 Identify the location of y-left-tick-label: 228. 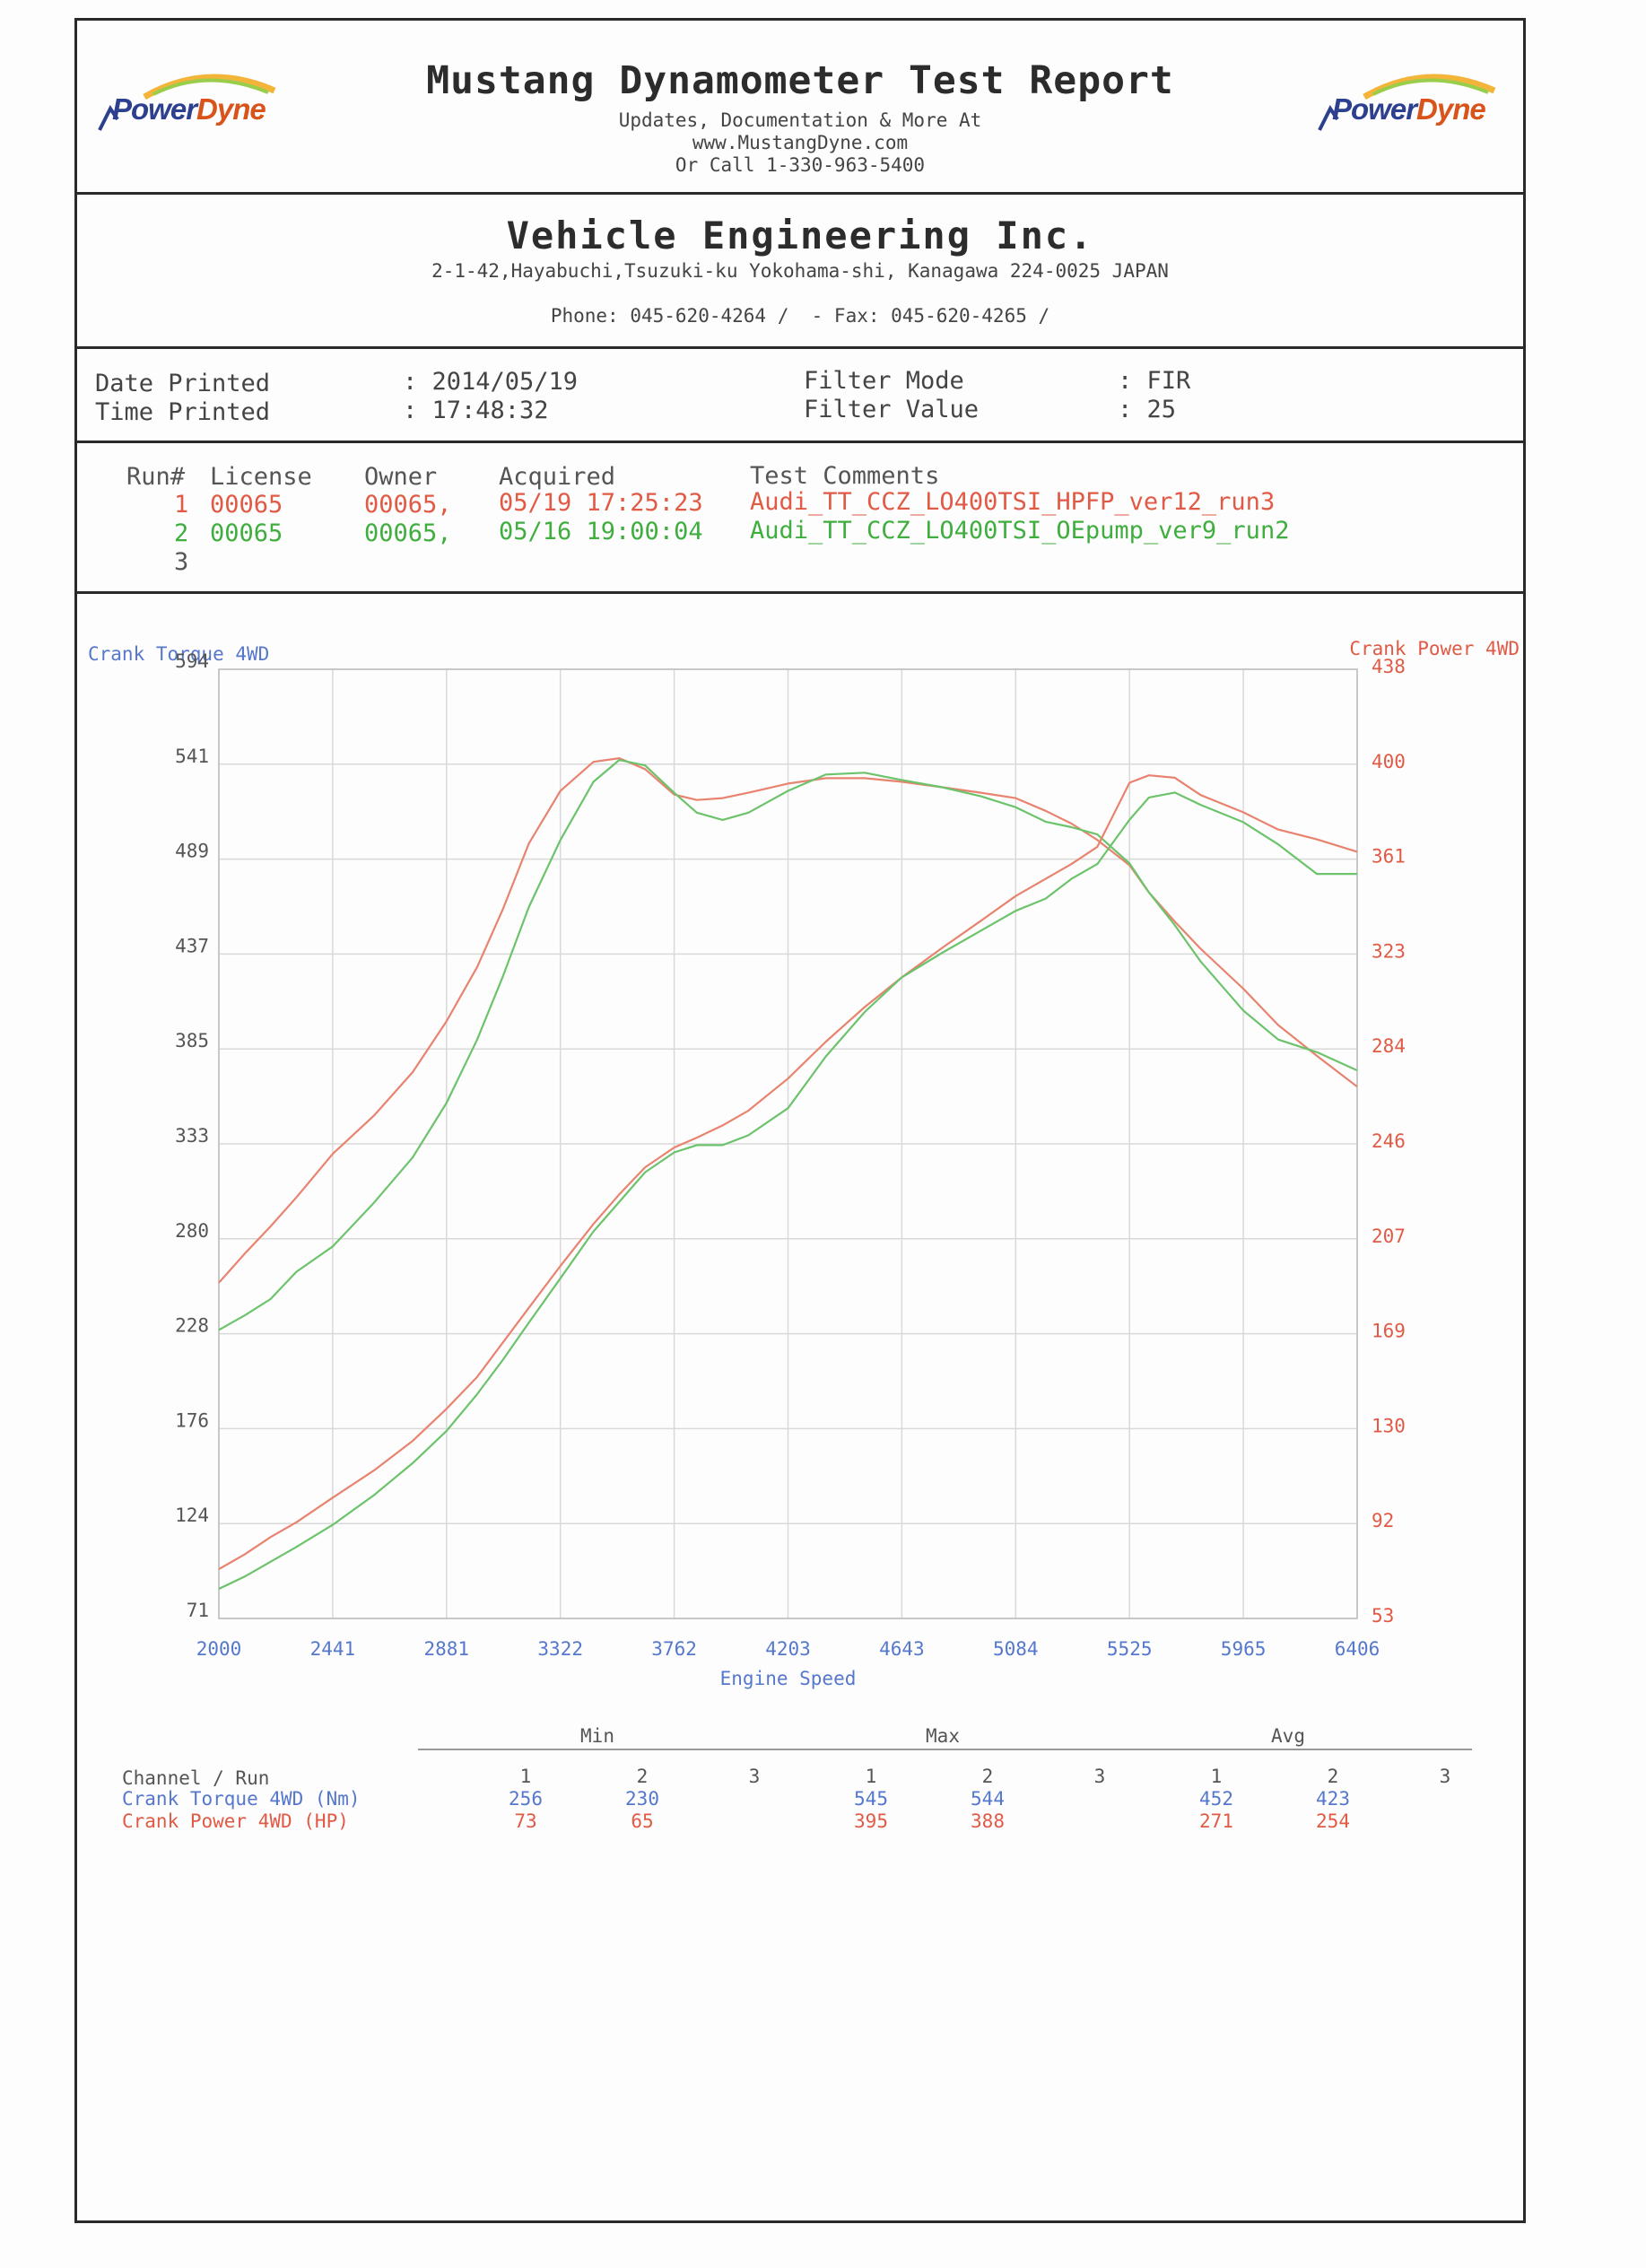
(192, 1326).